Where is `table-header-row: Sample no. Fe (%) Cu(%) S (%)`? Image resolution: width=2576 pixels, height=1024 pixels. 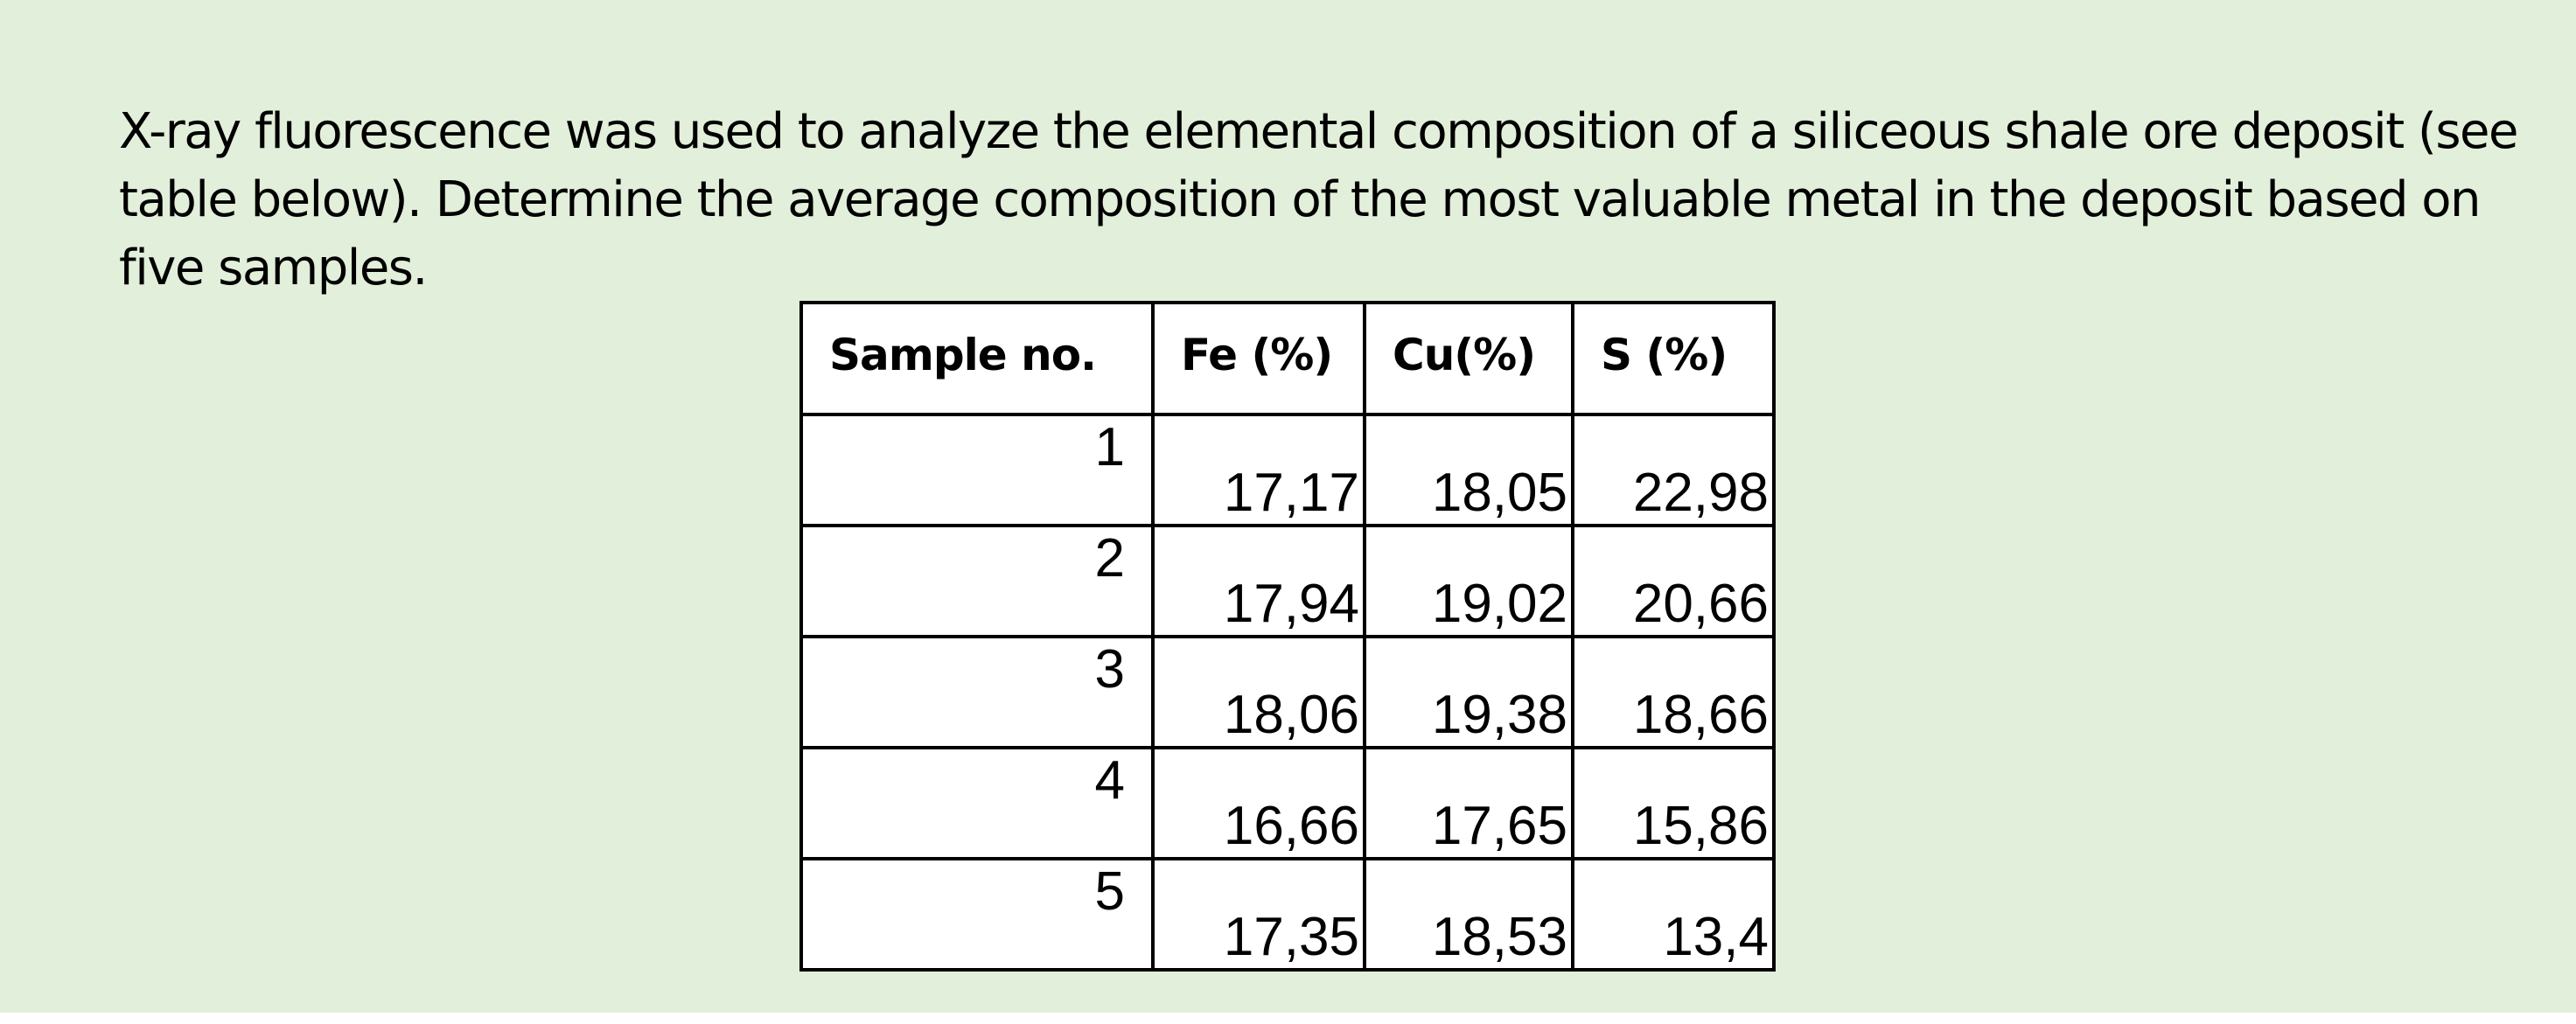 table-header-row: Sample no. Fe (%) Cu(%) S (%) is located at coordinates (1287, 358).